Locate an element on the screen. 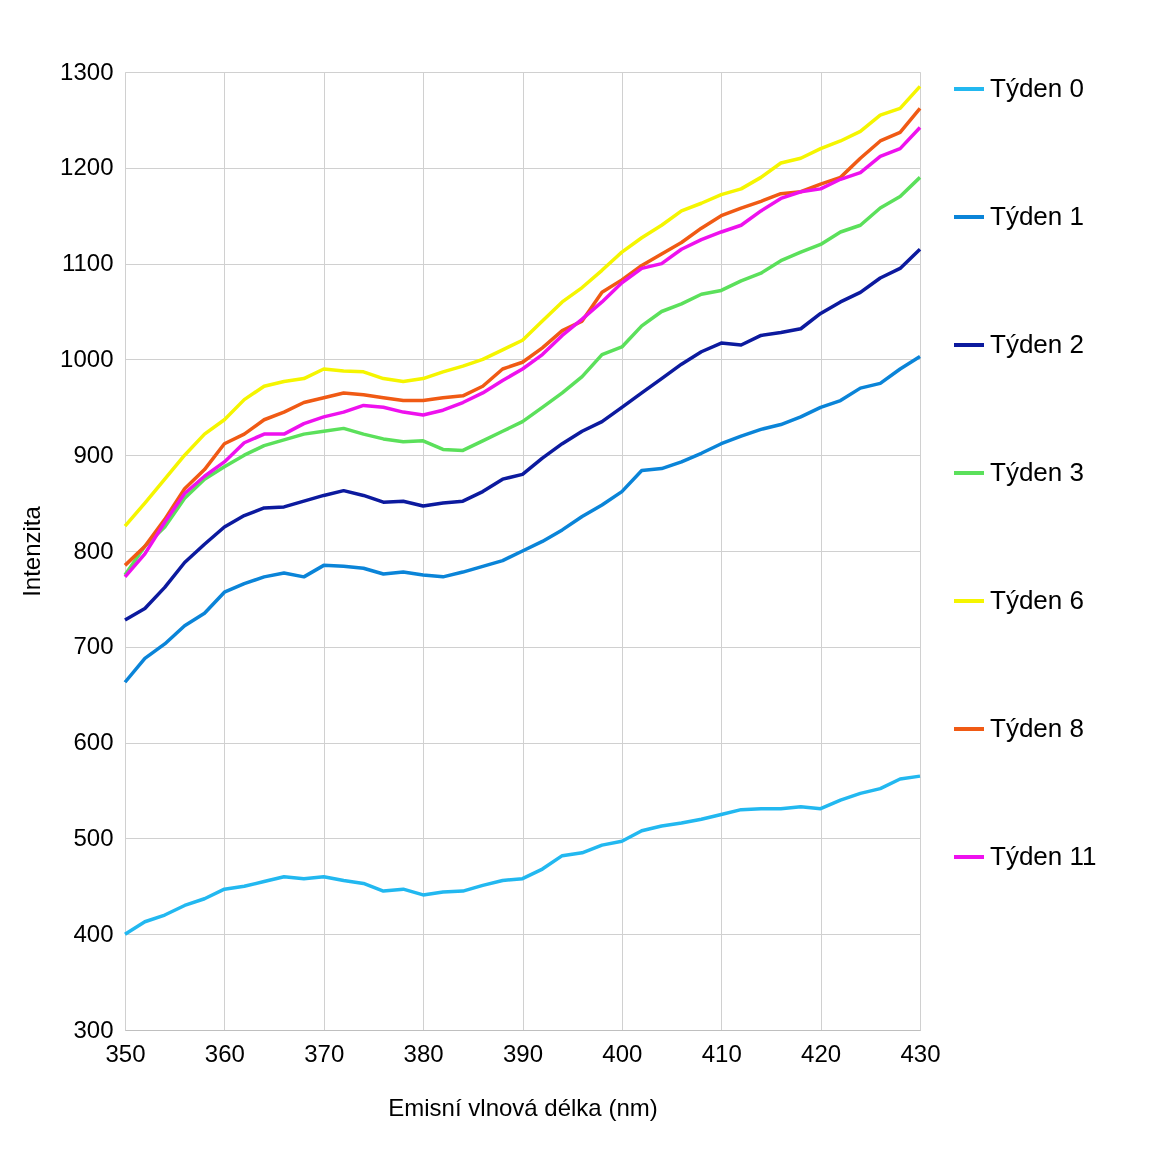 The image size is (1170, 1174). legend-label: Týden 2 is located at coordinates (1037, 344).